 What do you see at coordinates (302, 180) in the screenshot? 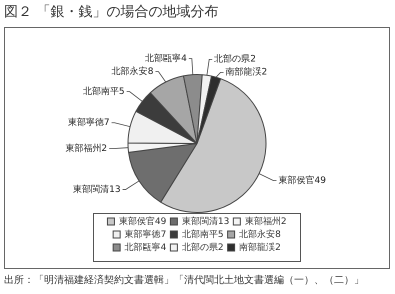
I see `slice-label: 東部侯官49` at bounding box center [302, 180].